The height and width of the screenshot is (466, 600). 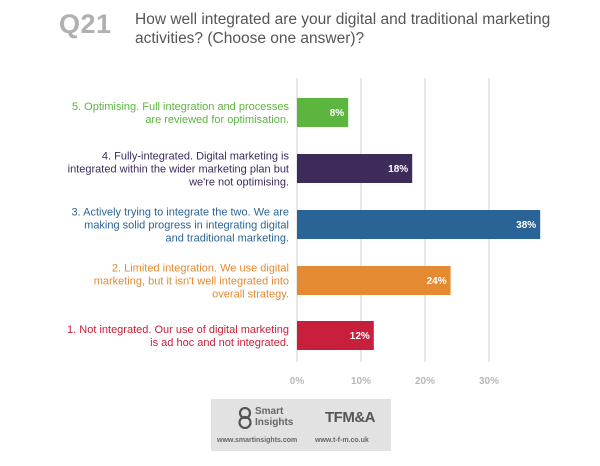 I want to click on smart-insights-url: www.smartinsights.com, so click(x=257, y=440).